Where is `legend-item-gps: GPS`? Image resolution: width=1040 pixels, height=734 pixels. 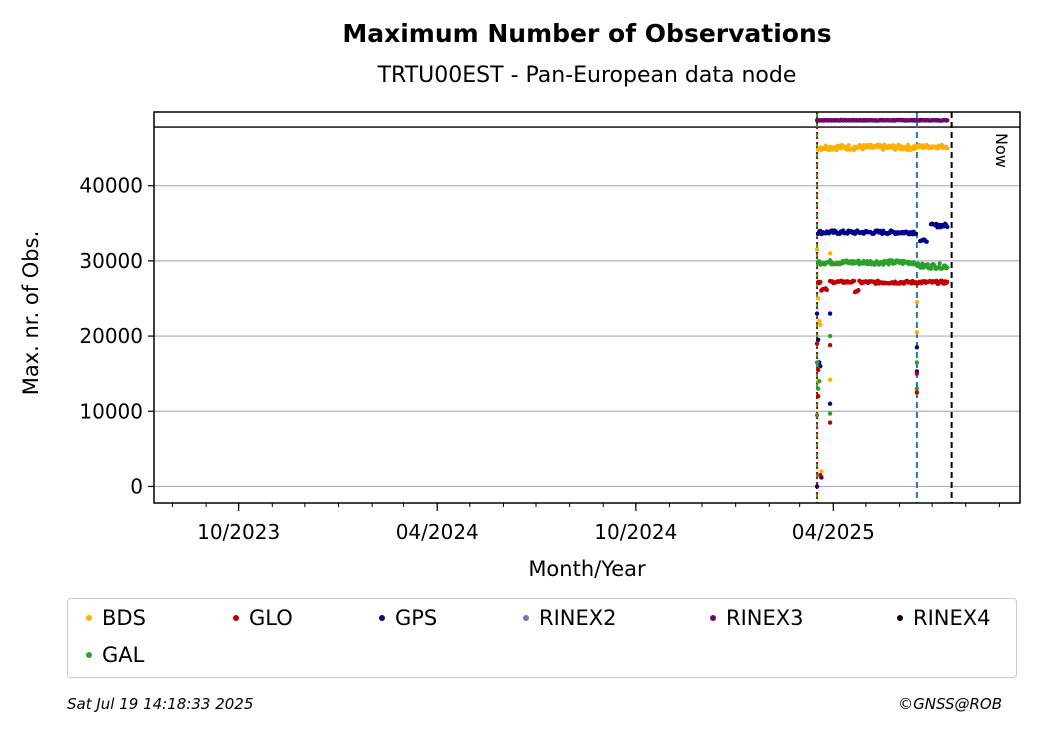 legend-item-gps: GPS is located at coordinates (408, 618).